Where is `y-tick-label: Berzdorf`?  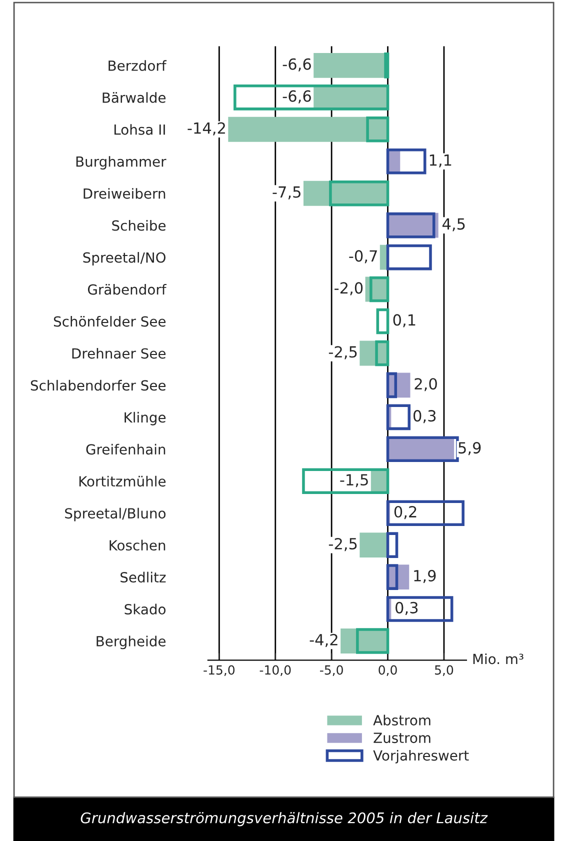
y-tick-label: Berzdorf is located at coordinates (137, 65).